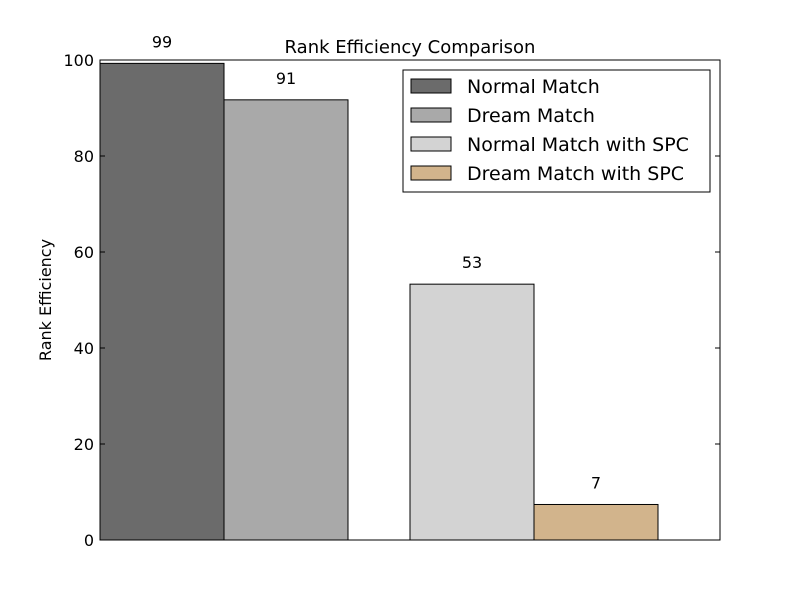  I want to click on y-tick-label: 40, so click(84, 348).